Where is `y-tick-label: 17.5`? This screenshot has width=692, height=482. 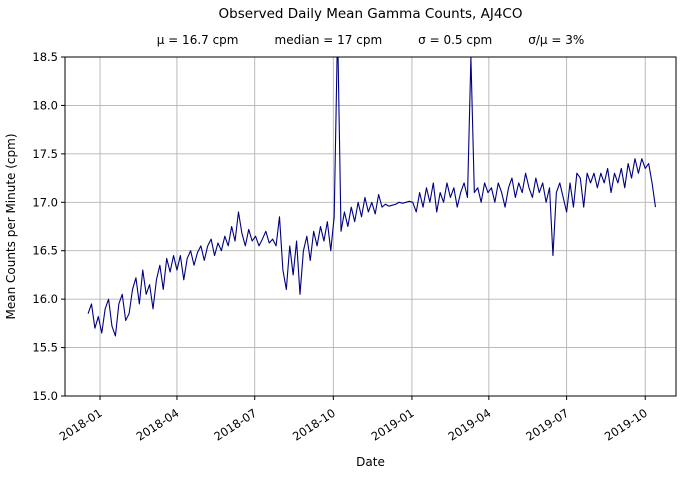 y-tick-label: 17.5 is located at coordinates (45, 154).